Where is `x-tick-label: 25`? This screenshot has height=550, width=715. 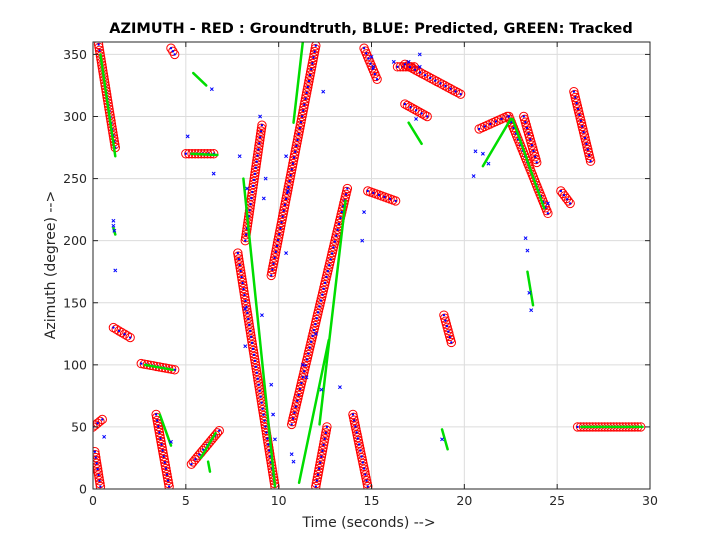 x-tick-label: 25 is located at coordinates (557, 500).